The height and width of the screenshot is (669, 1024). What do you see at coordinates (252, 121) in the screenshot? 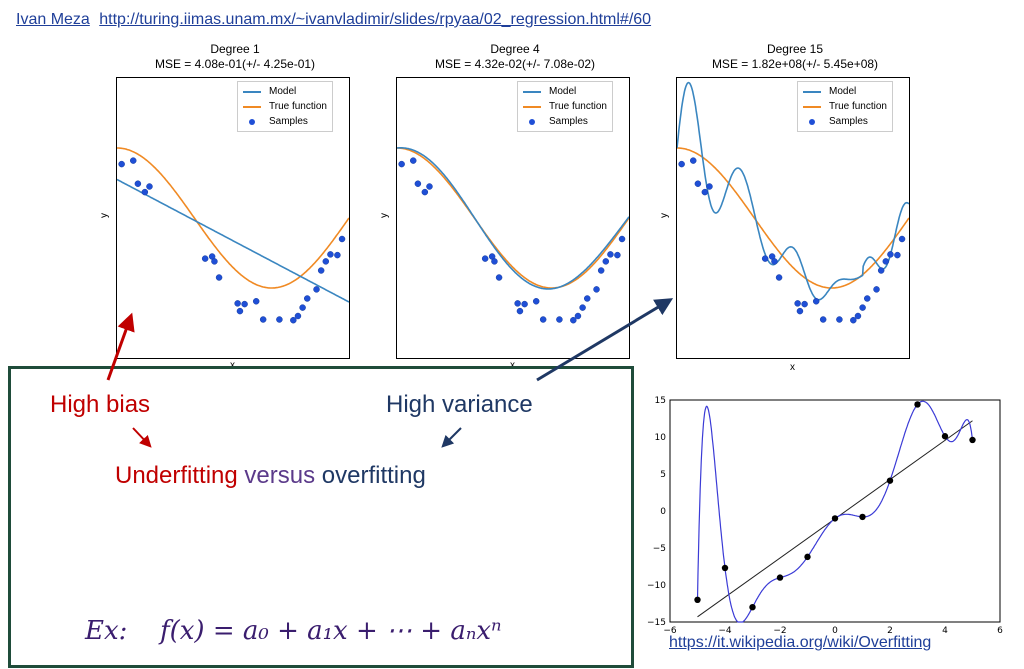
I see `samples-swatch` at bounding box center [252, 121].